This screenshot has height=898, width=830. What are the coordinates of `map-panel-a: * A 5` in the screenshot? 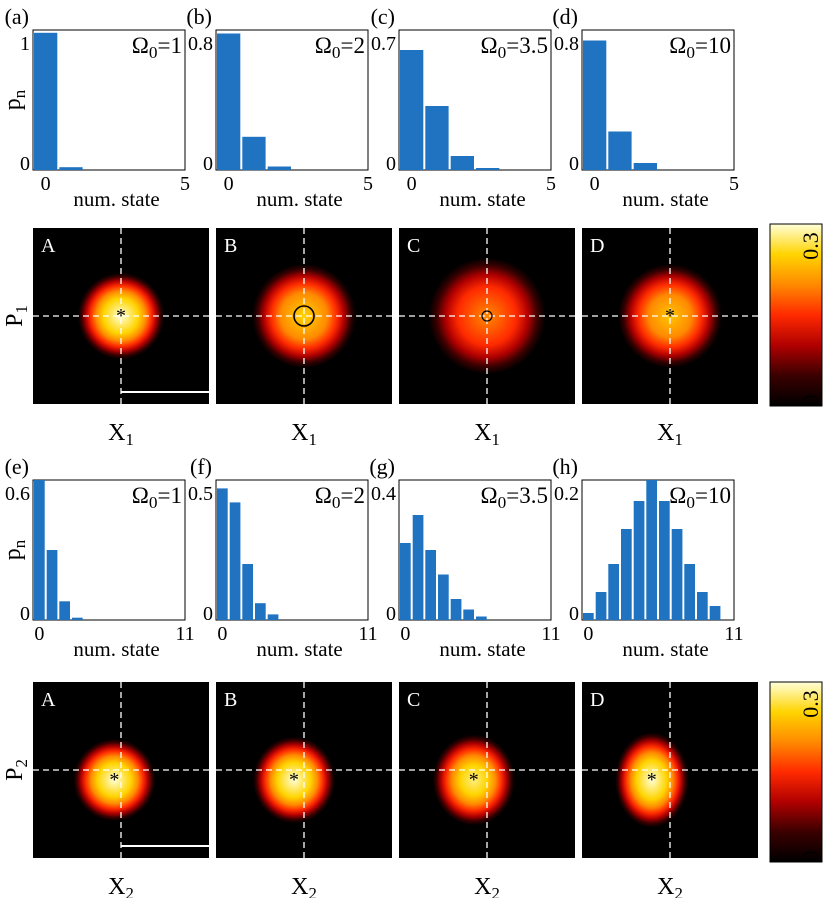 It's located at (152, 316).